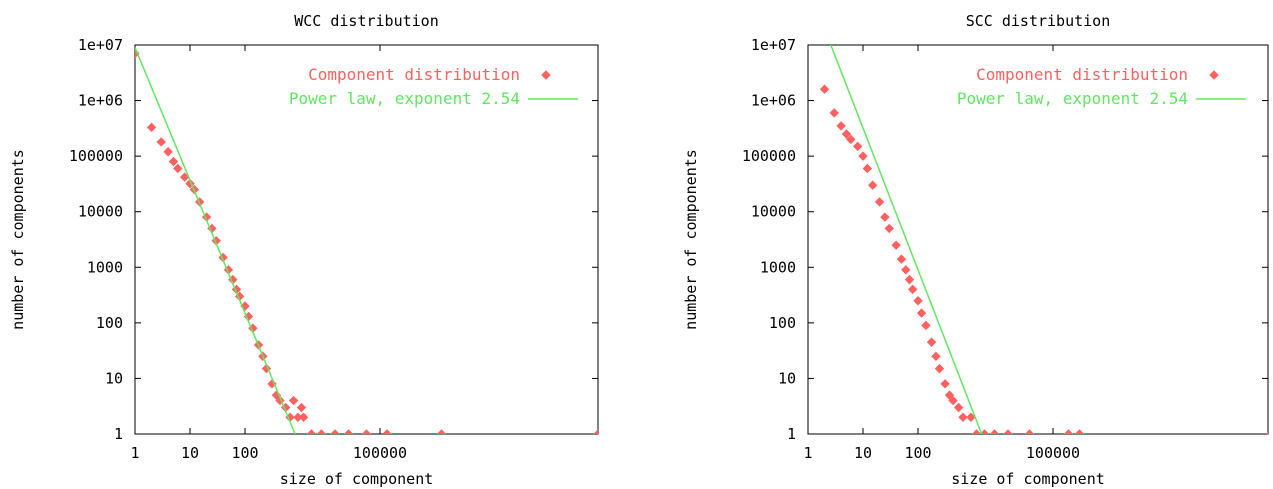 This screenshot has height=489, width=1273. What do you see at coordinates (366, 21) in the screenshot?
I see `chart-title: WCC distribution` at bounding box center [366, 21].